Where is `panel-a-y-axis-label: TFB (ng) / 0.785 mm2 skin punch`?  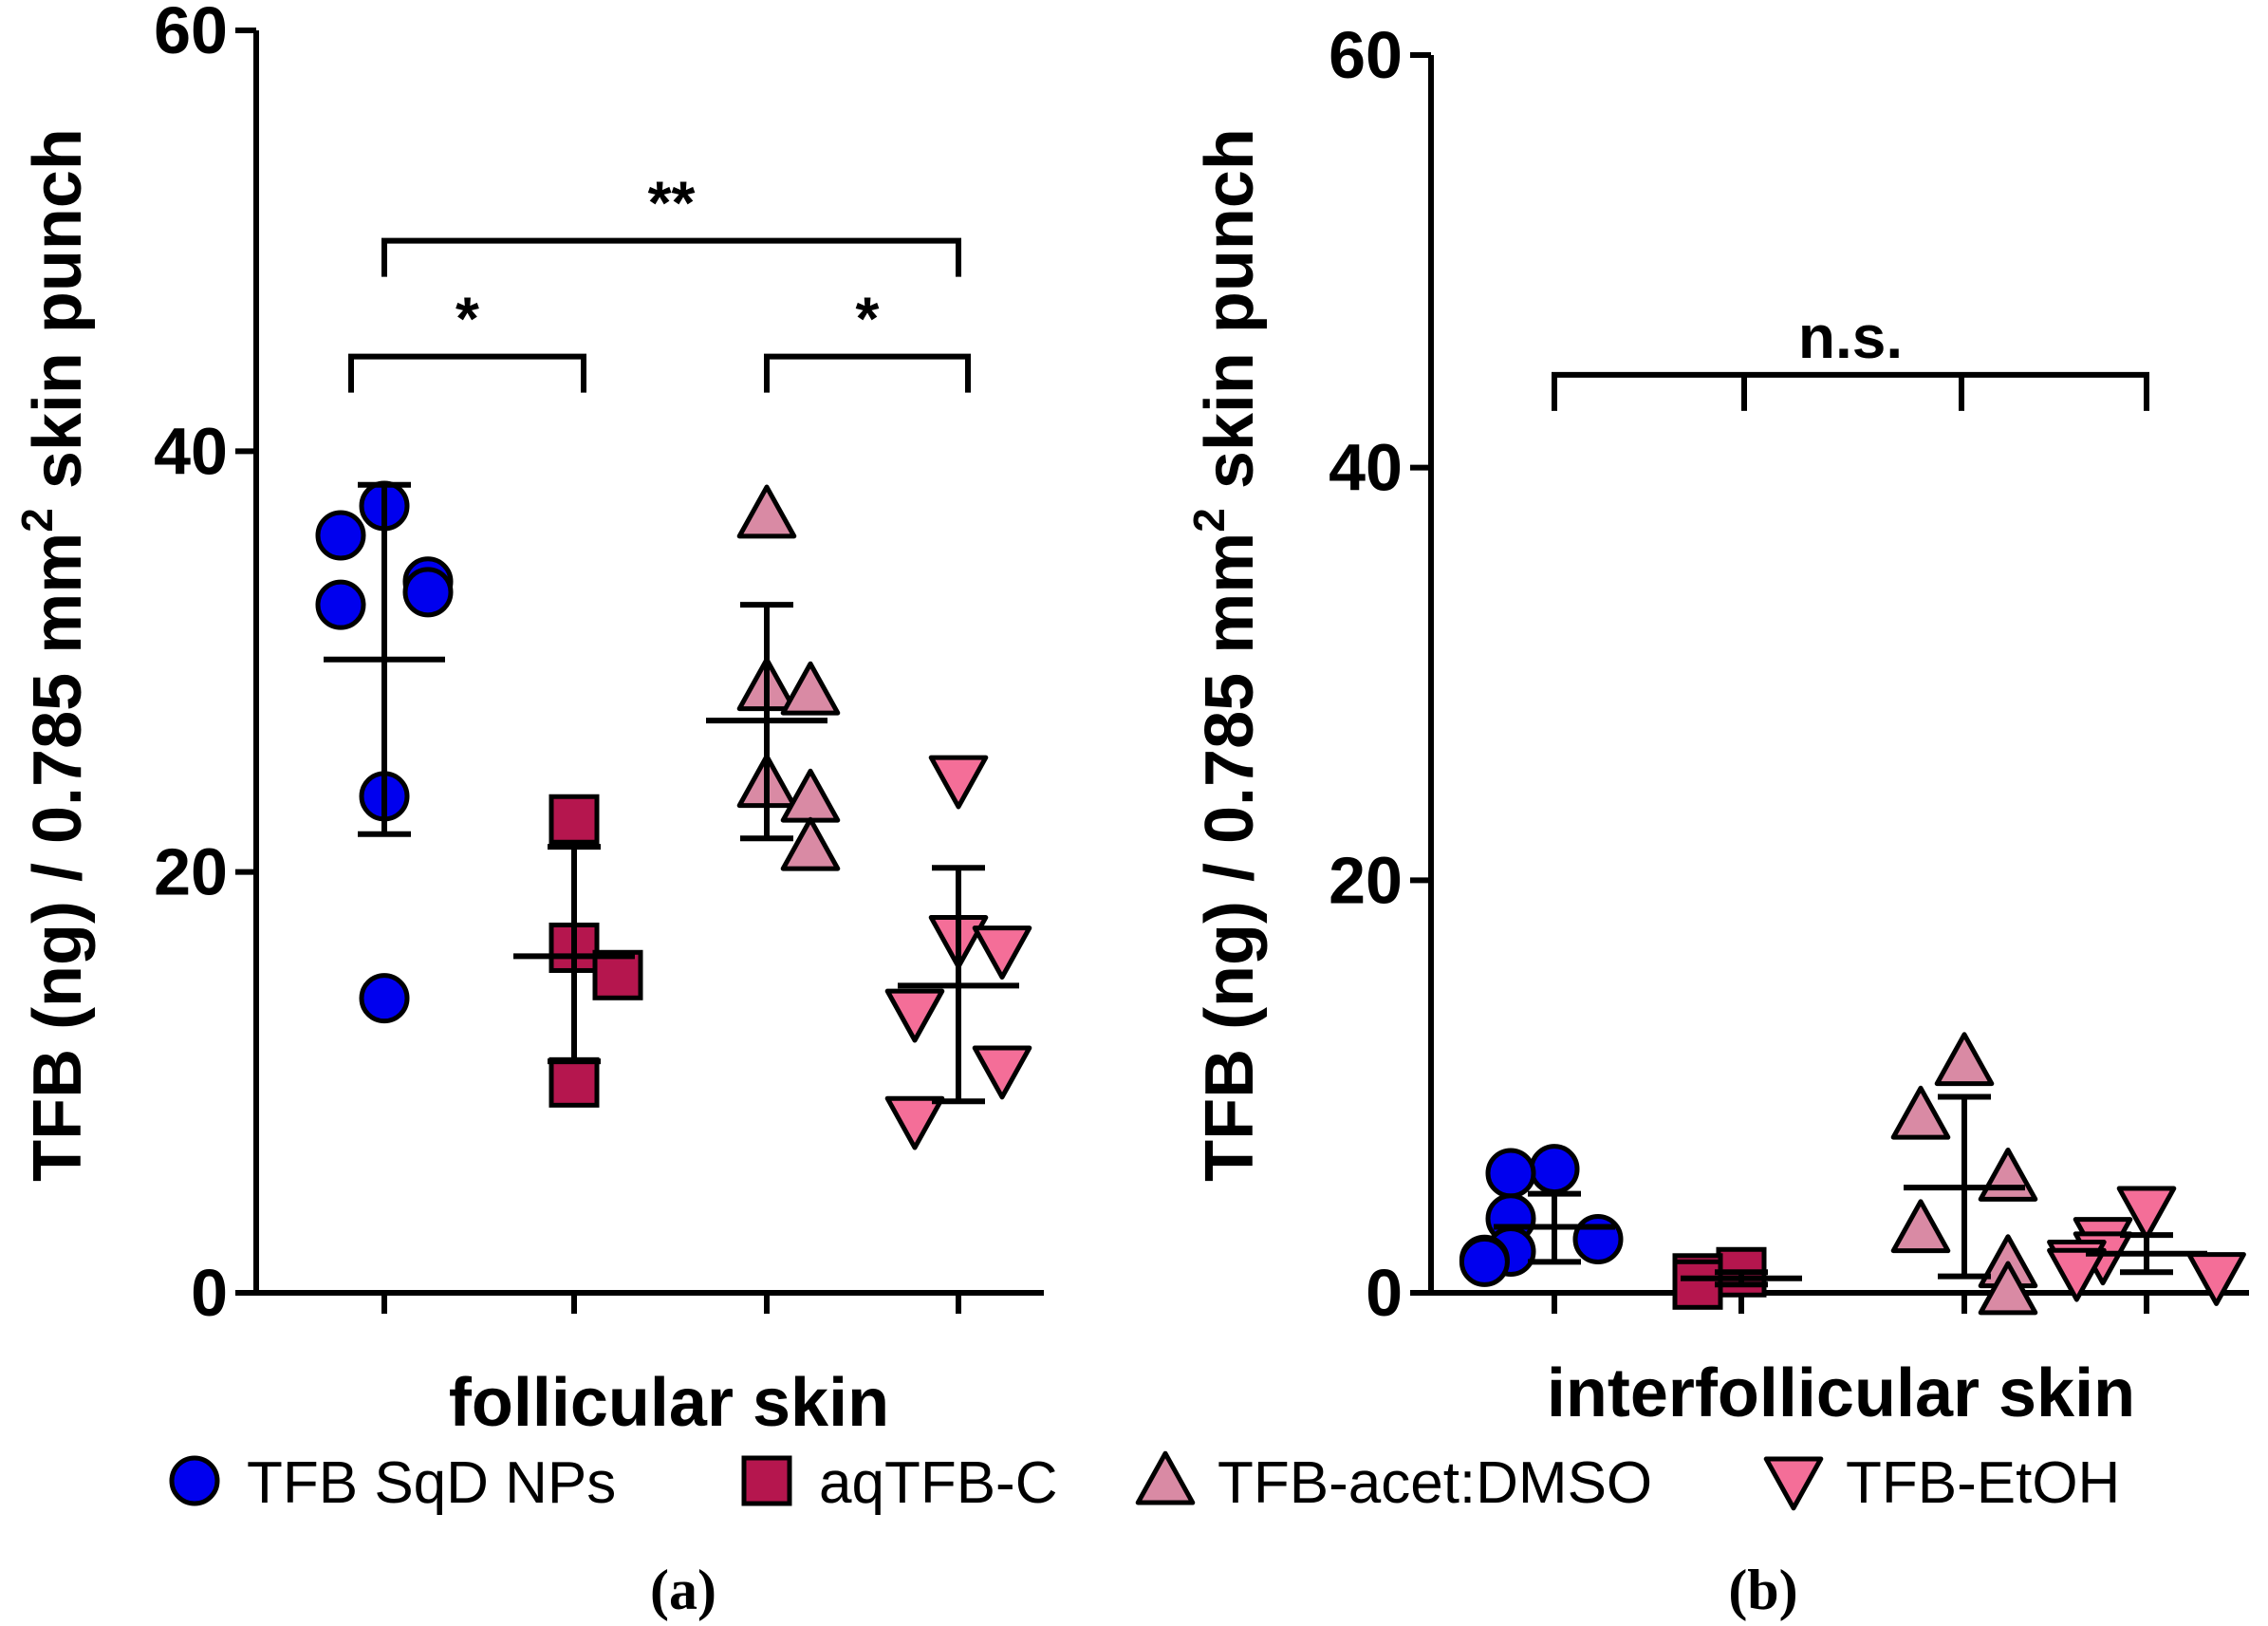
panel-a-y-axis-label: TFB (ng) / 0.785 mm2 skin punch is located at coordinates (54, 655).